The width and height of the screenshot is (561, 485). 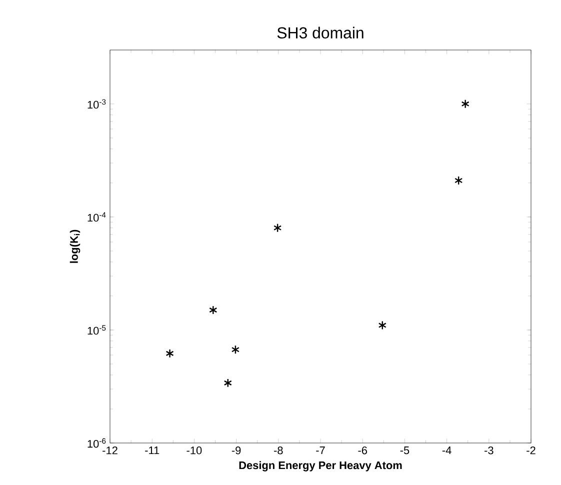 I want to click on x-tick-label: -11, so click(x=152, y=450).